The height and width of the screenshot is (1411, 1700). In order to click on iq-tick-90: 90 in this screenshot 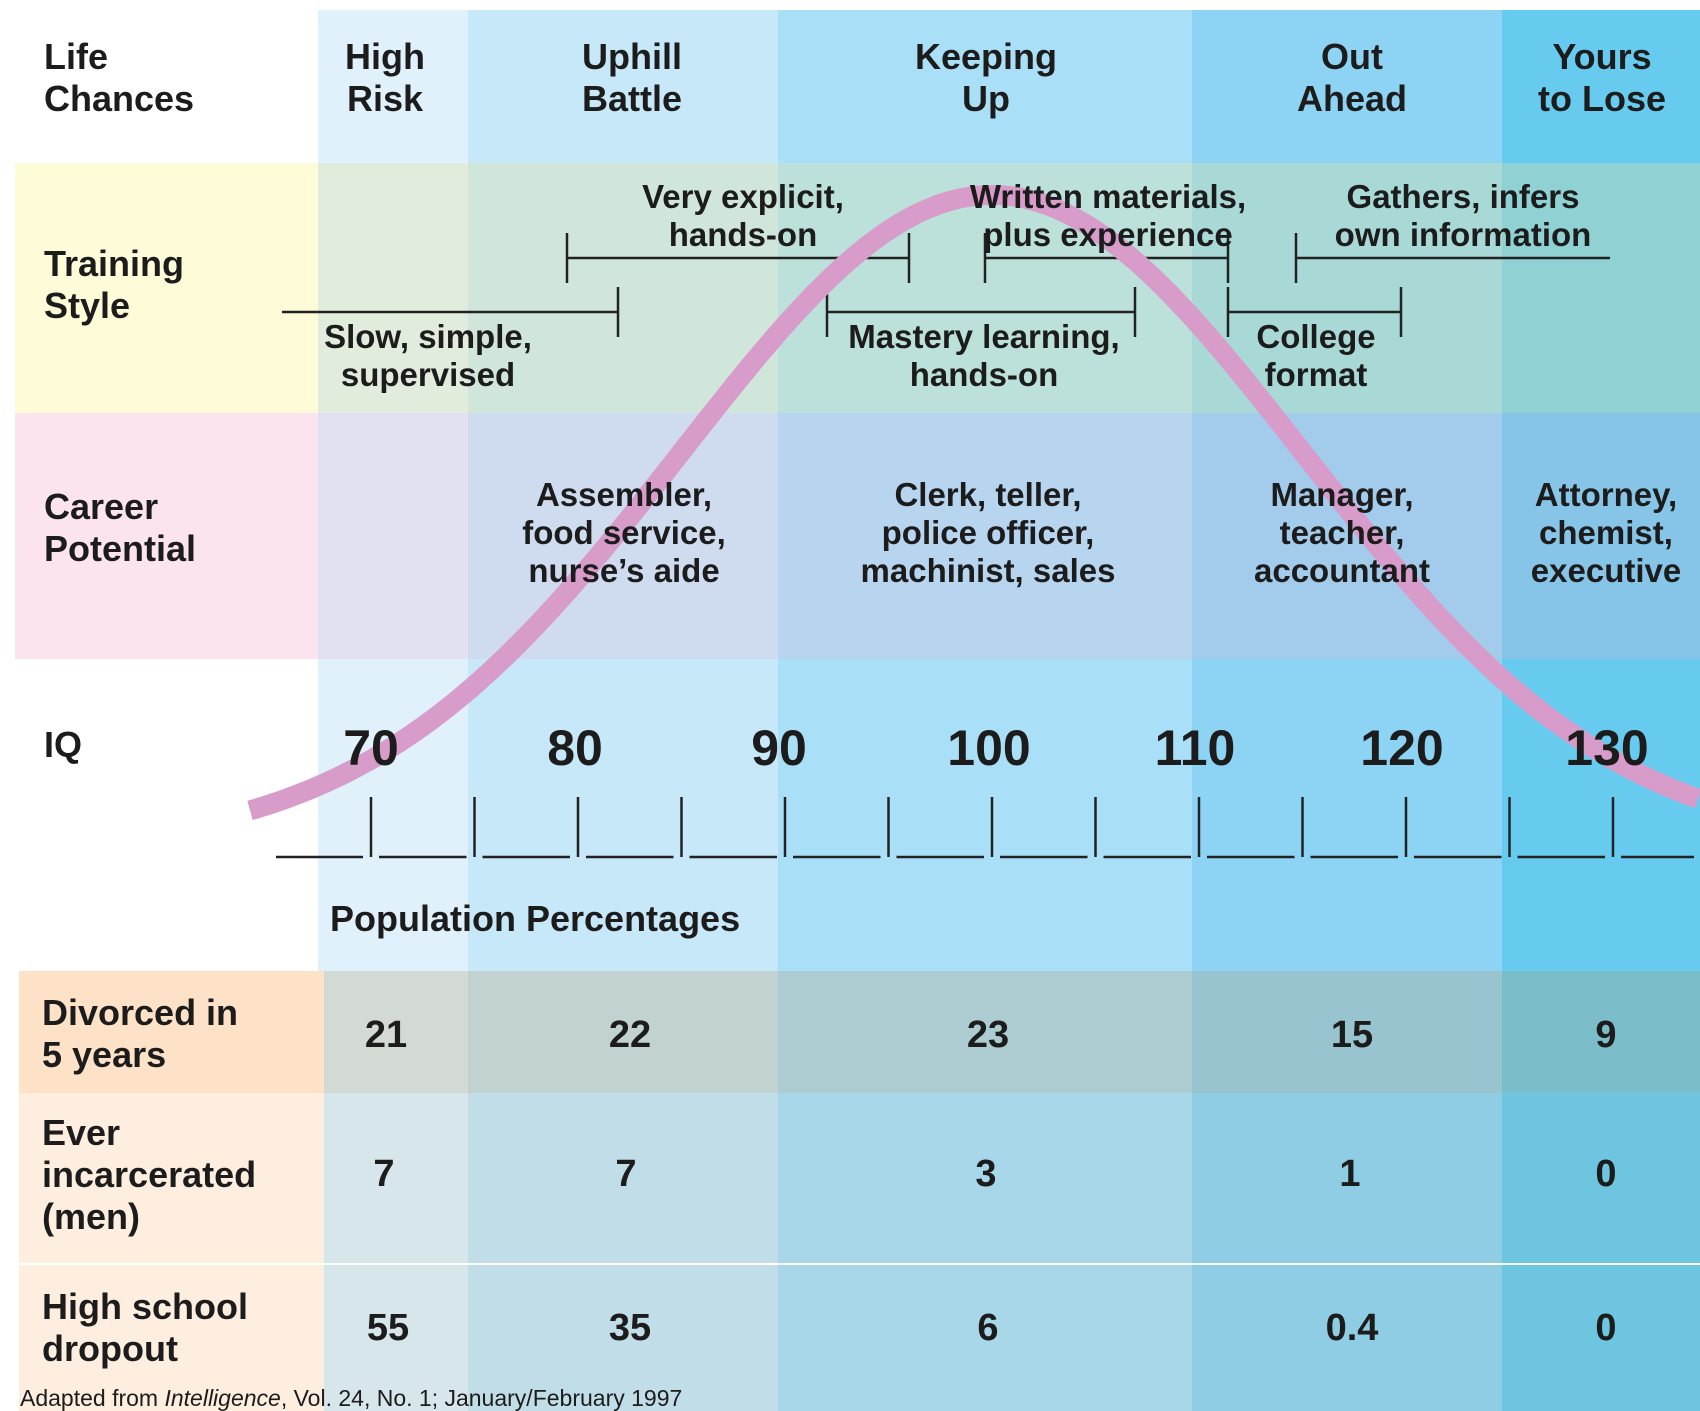, I will do `click(779, 748)`.